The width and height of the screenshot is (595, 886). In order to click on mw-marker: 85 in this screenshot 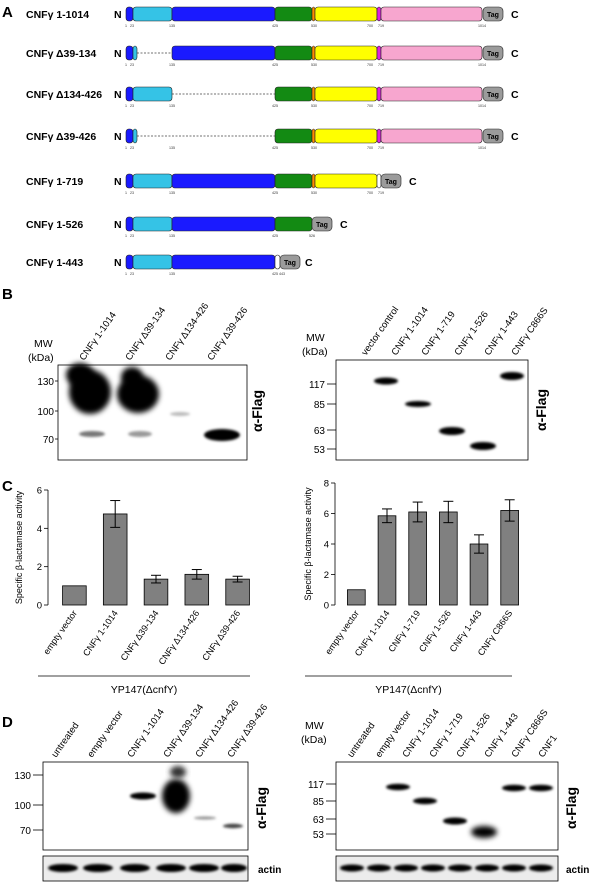, I will do `click(320, 405)`.